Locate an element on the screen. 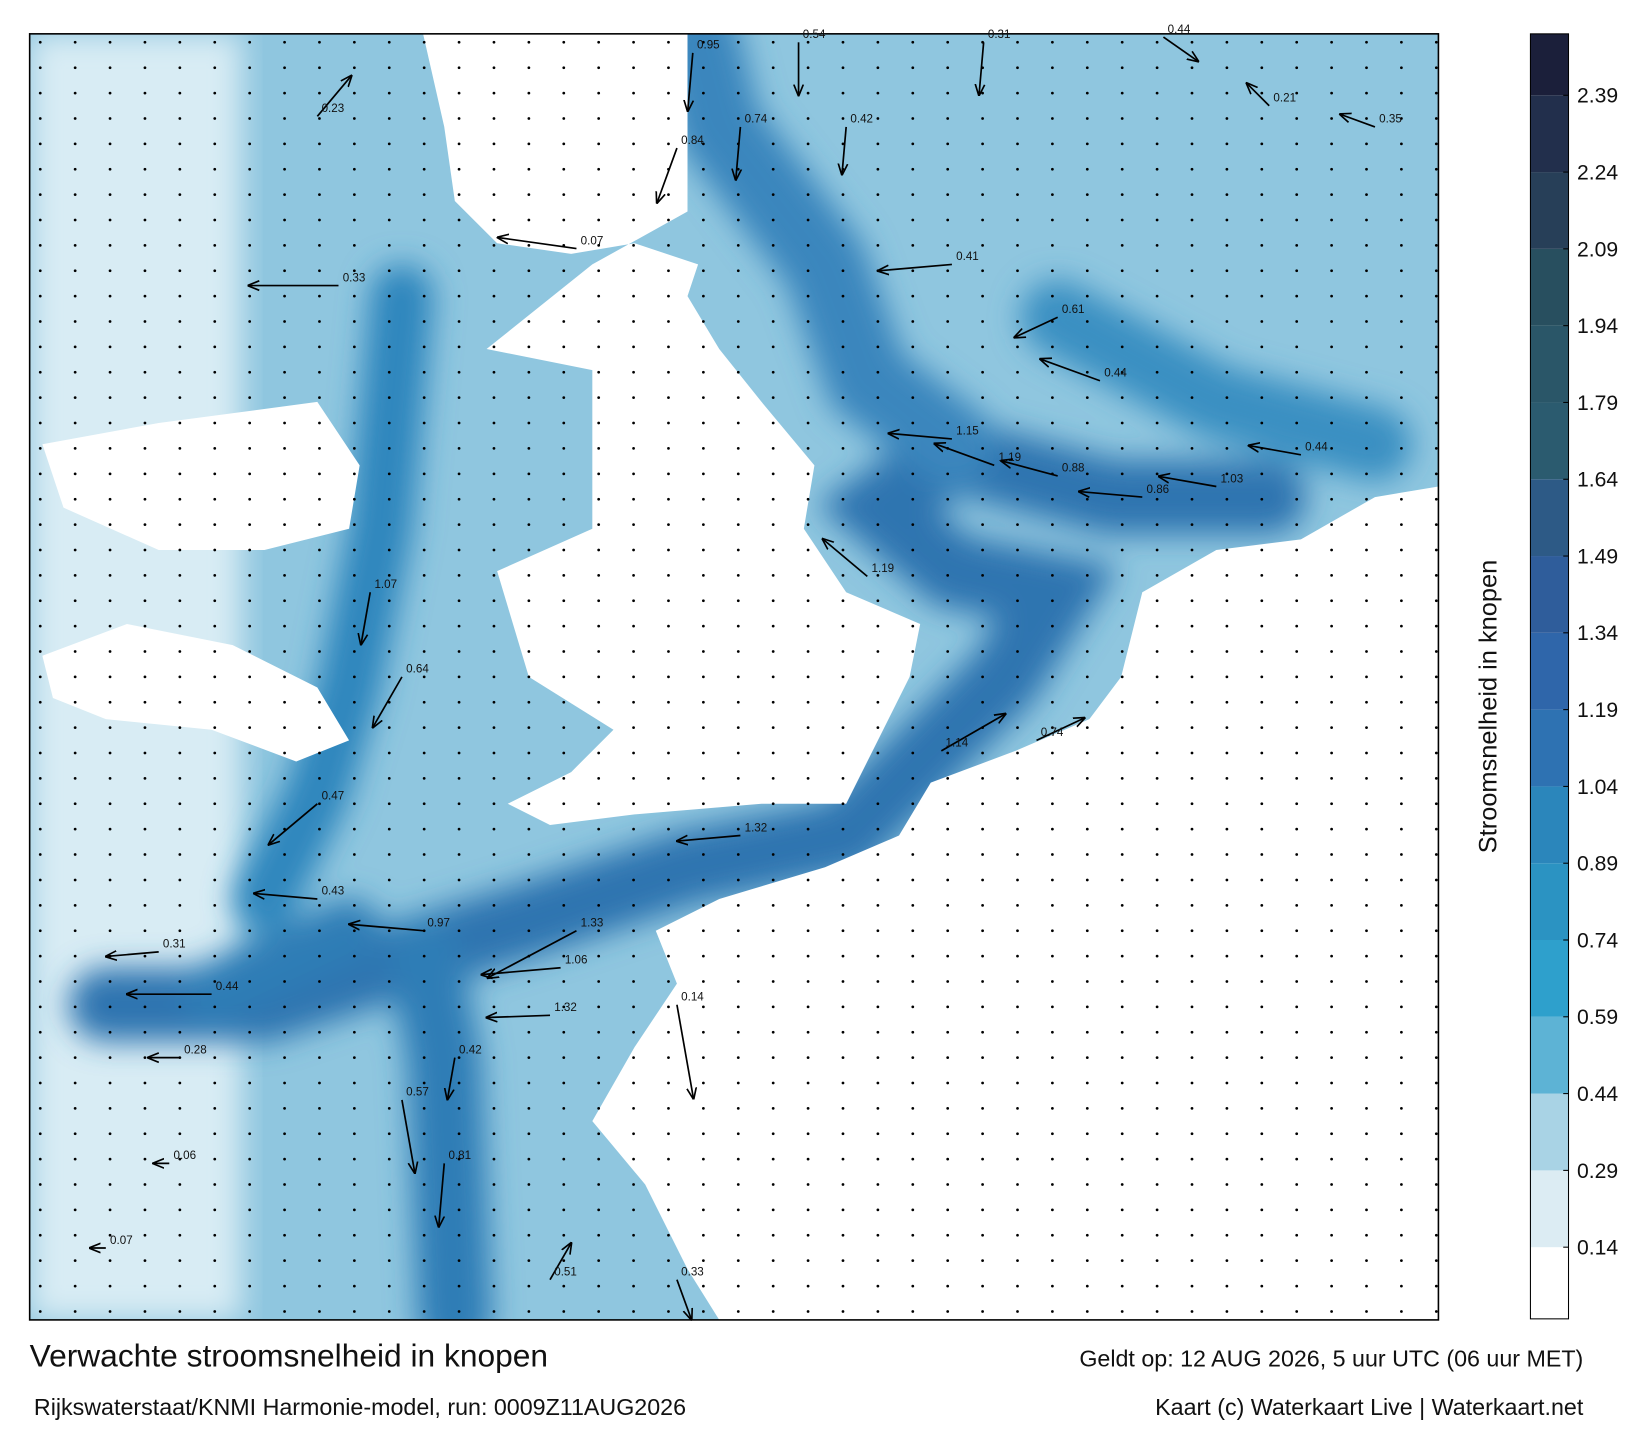  current-arrow is located at coordinates (1037, 326).